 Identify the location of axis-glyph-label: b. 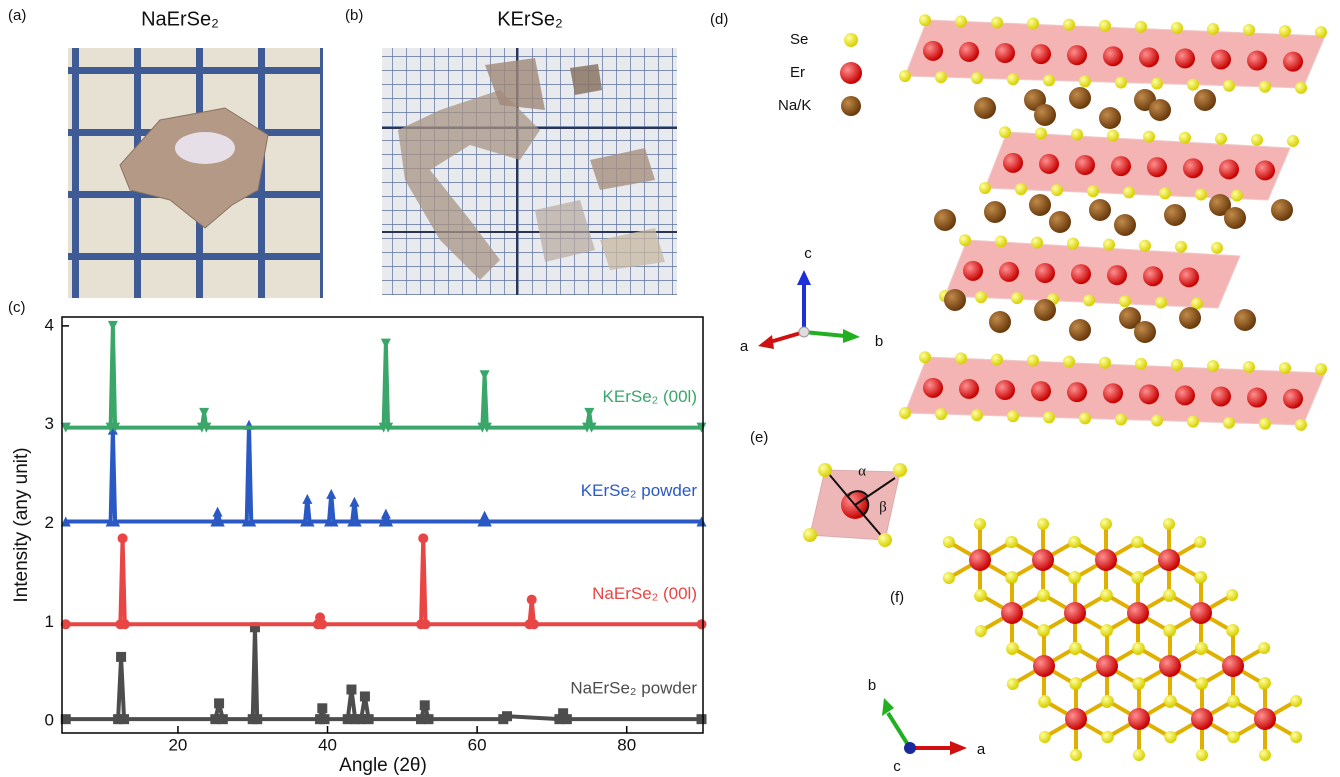
(879, 341).